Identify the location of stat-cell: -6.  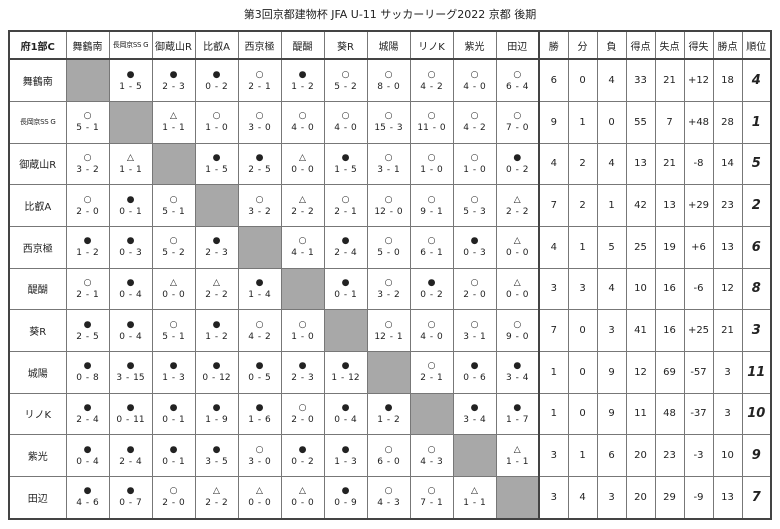
(698, 289).